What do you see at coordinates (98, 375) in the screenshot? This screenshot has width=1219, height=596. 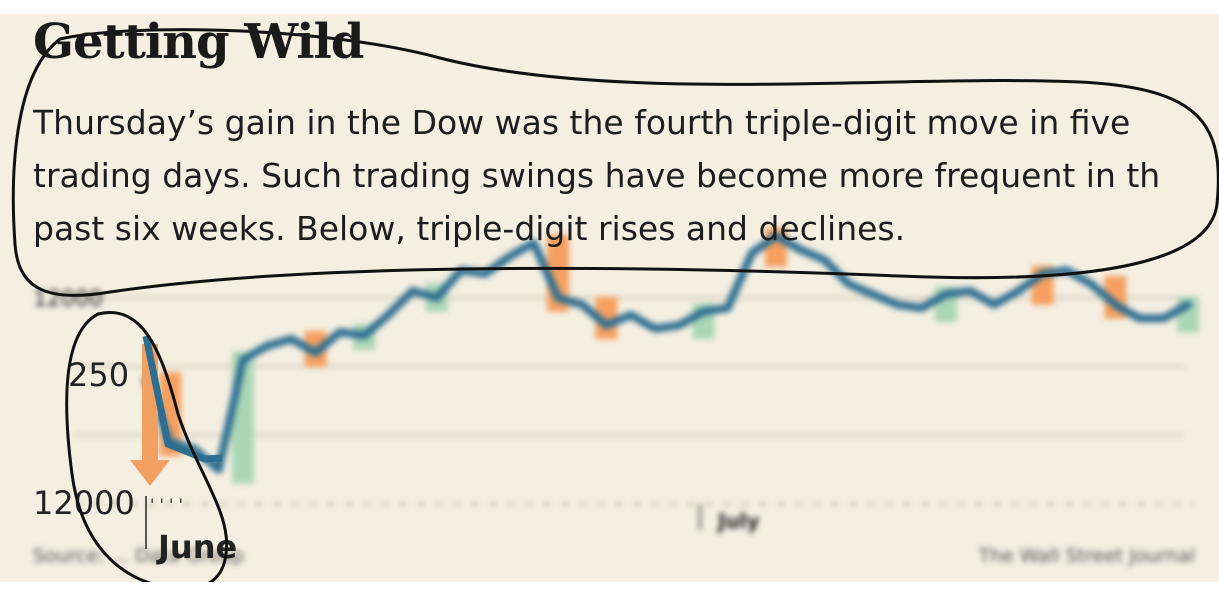 I see `y-tick-label: 250` at bounding box center [98, 375].